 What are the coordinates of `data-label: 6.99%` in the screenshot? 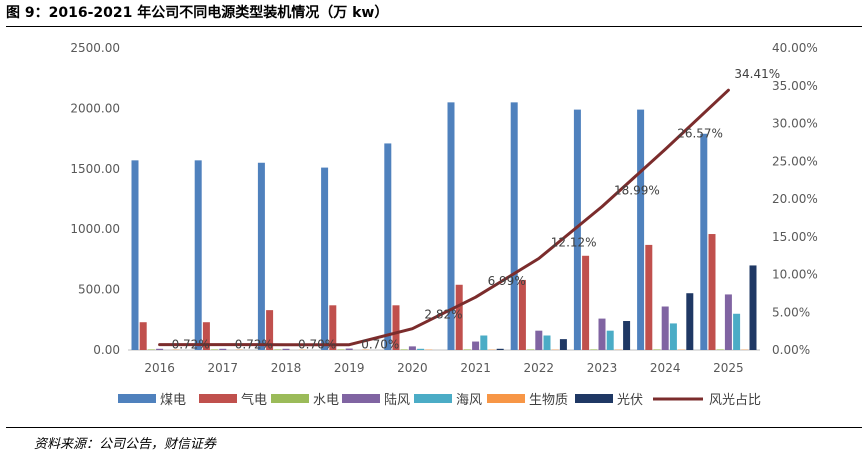 It's located at (507, 281).